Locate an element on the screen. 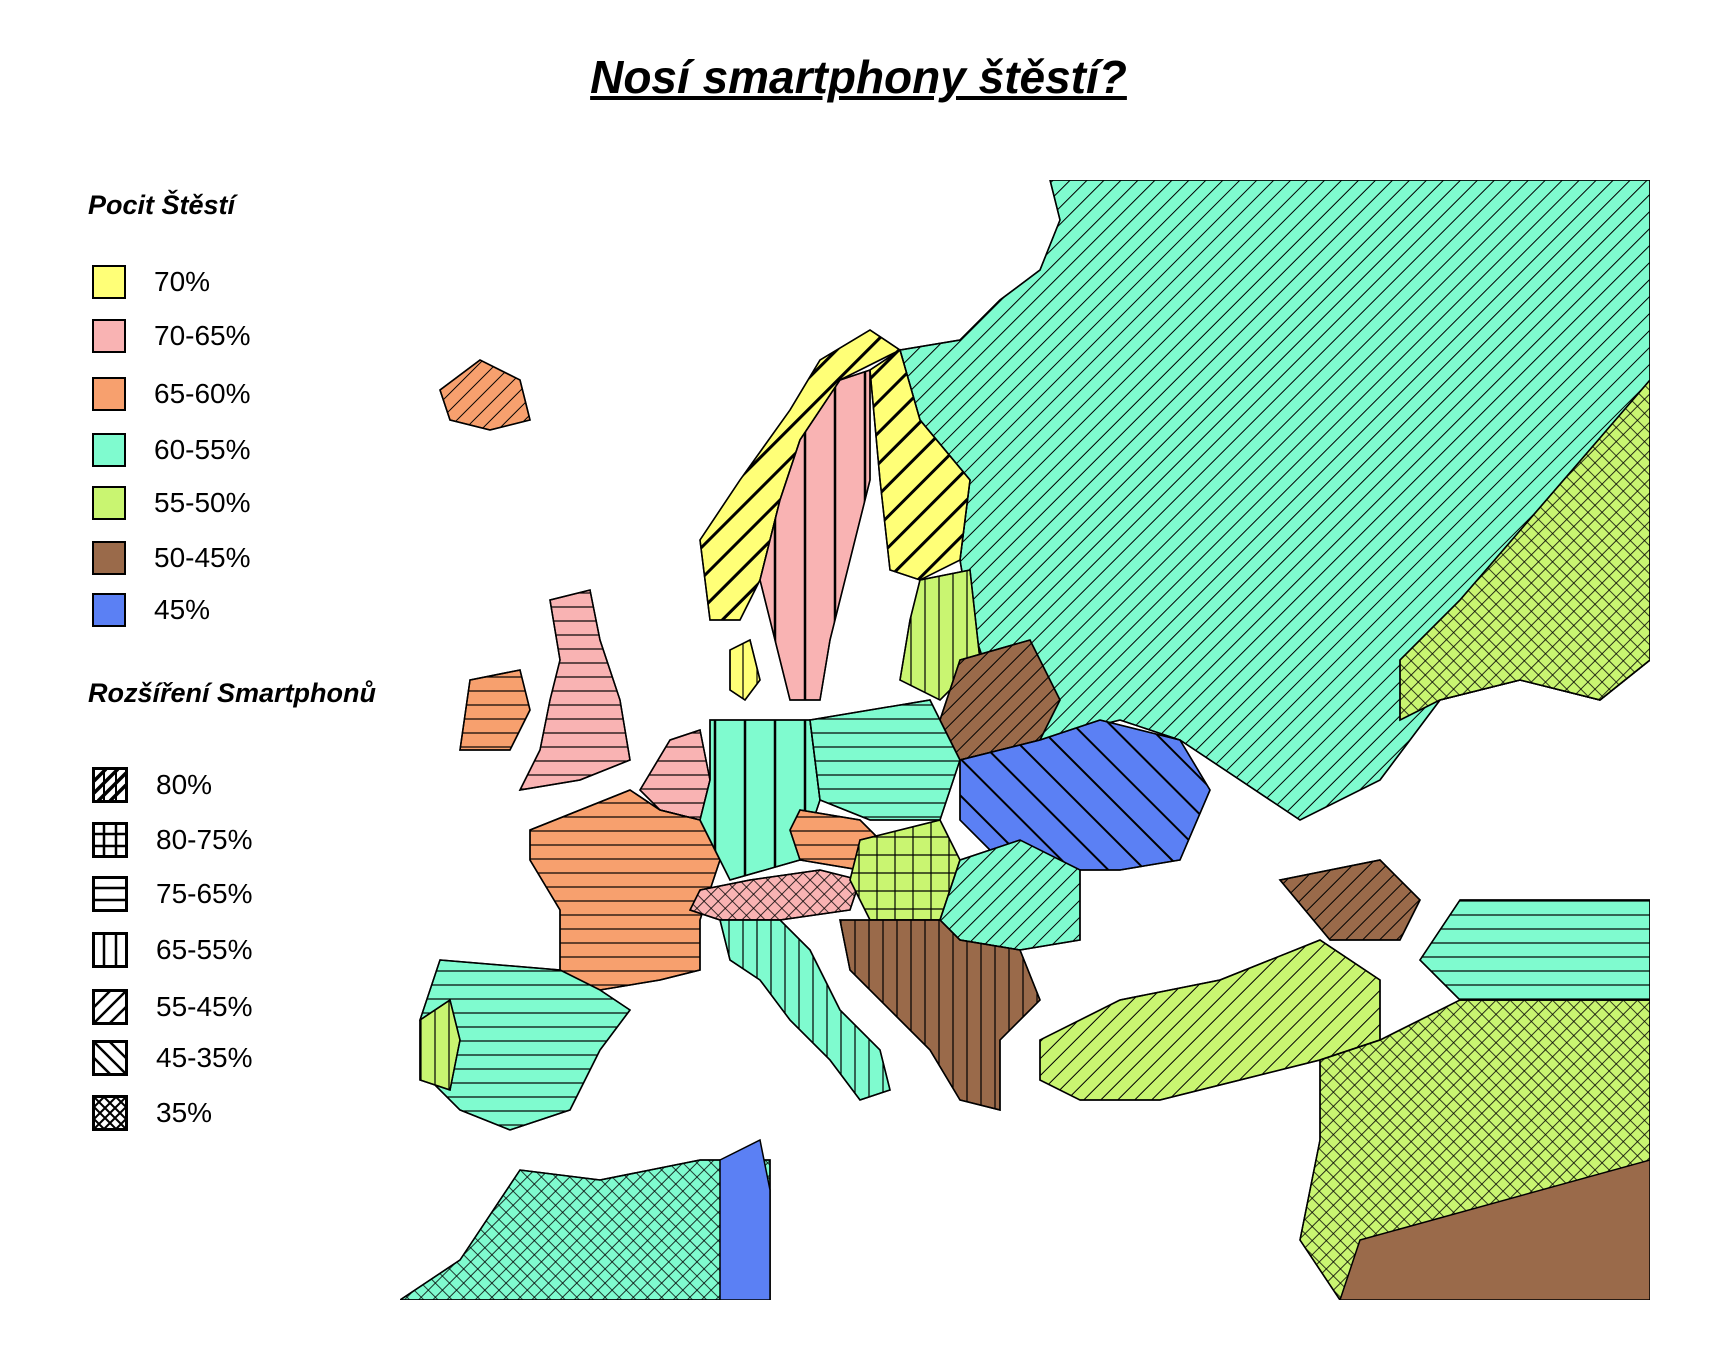 This screenshot has height=1362, width=1717. horizontal-lines-pattern-icon is located at coordinates (110, 894).